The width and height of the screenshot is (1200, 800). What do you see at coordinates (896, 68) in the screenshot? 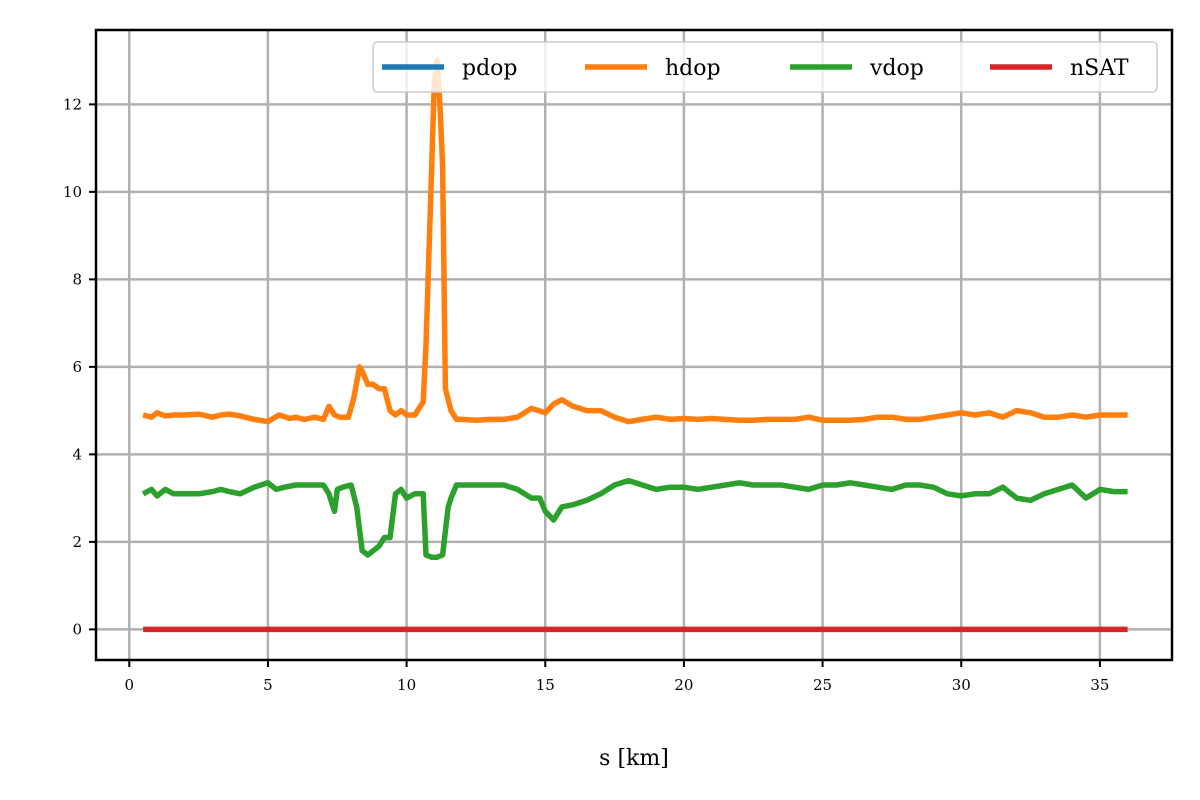
I see `legend-label-vdop: vdop` at bounding box center [896, 68].